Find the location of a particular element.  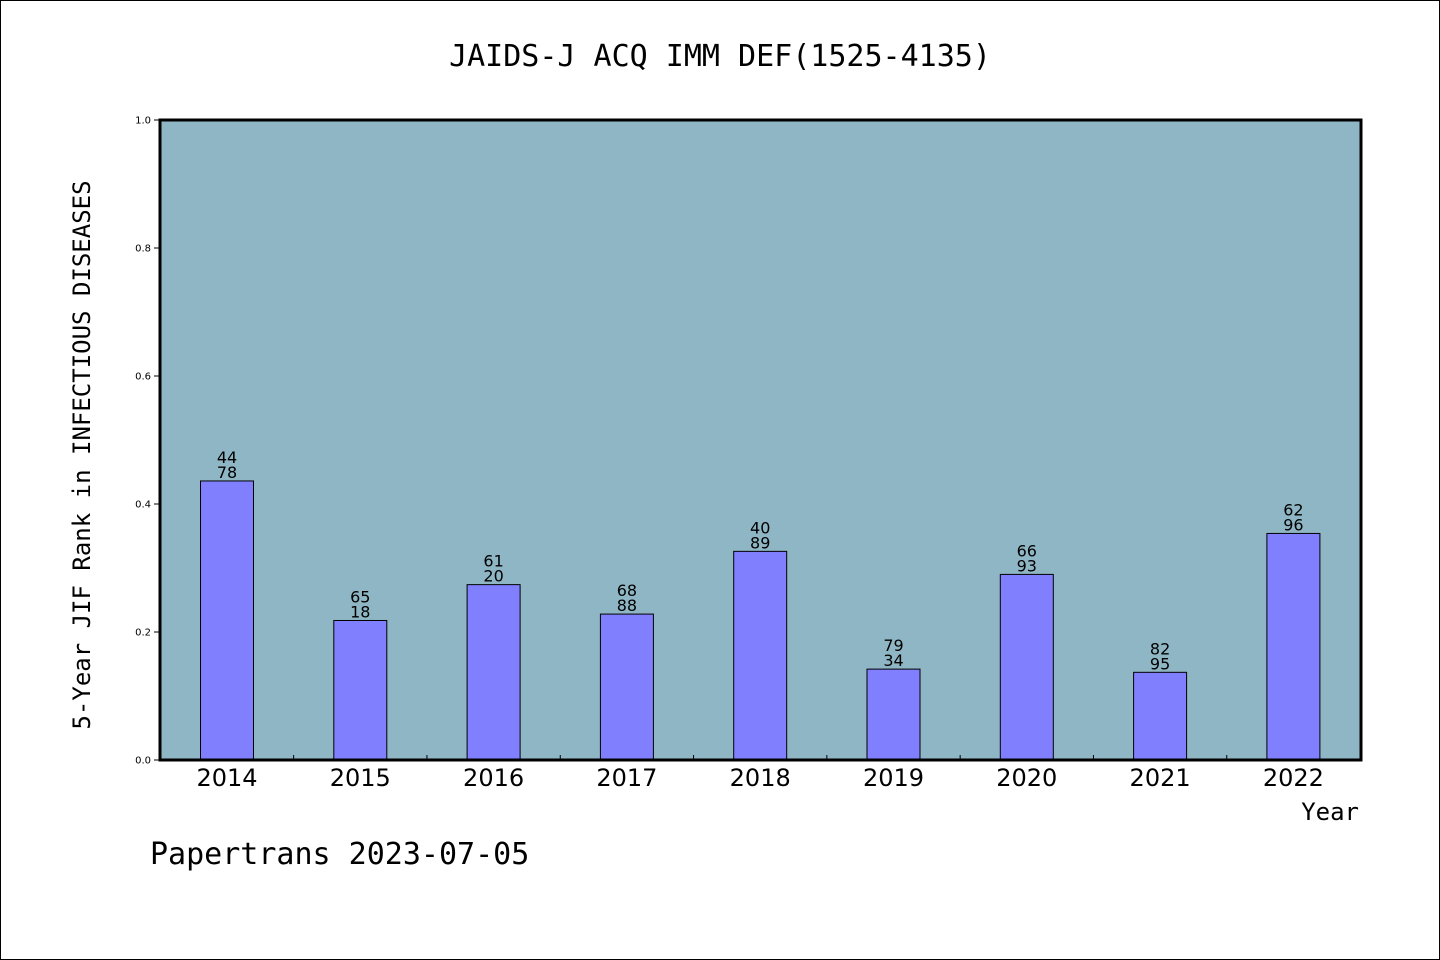

x-tick-label: 2018 is located at coordinates (760, 778).